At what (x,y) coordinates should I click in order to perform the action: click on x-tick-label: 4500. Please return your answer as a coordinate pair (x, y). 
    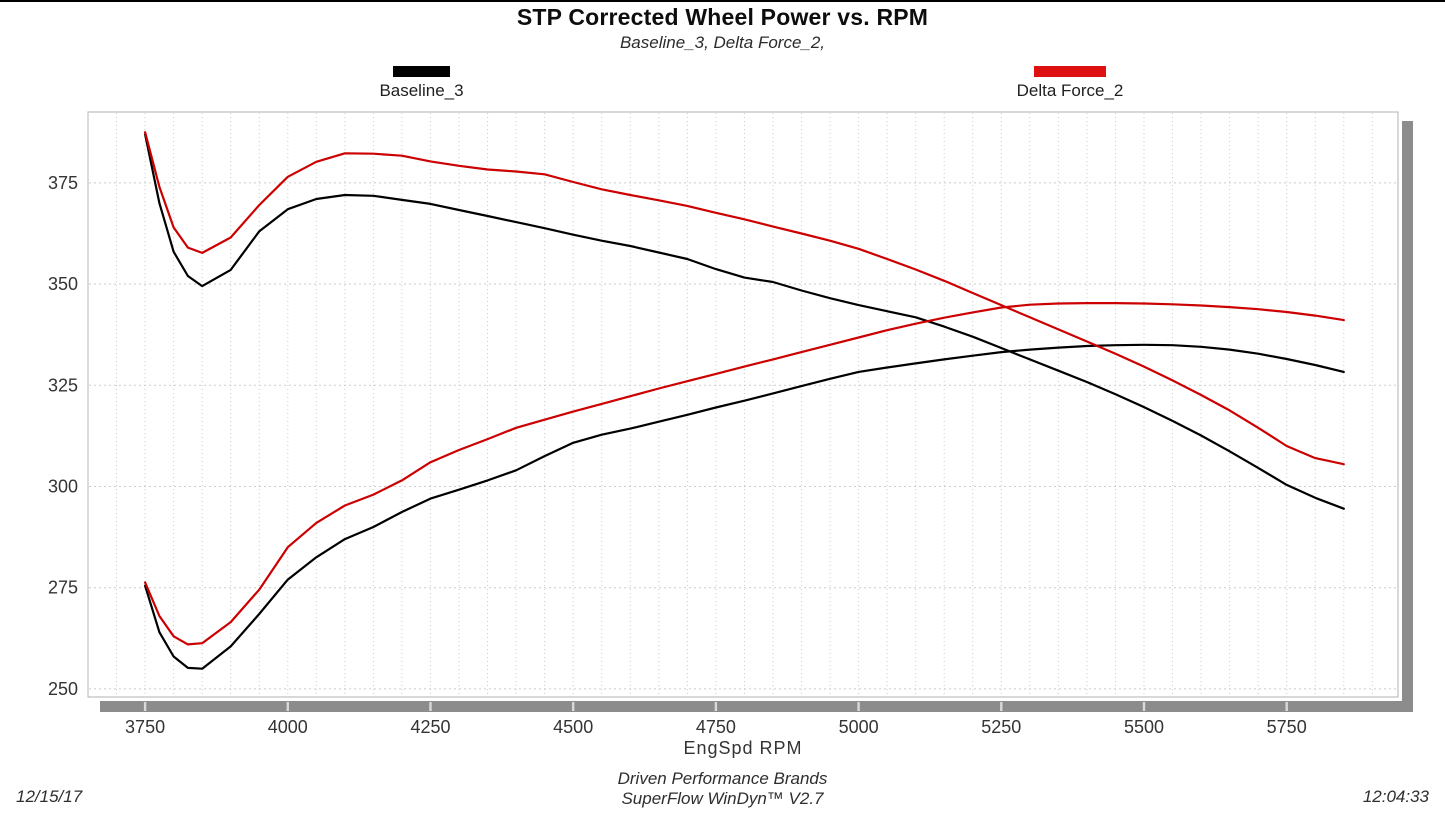
    Looking at the image, I should click on (573, 727).